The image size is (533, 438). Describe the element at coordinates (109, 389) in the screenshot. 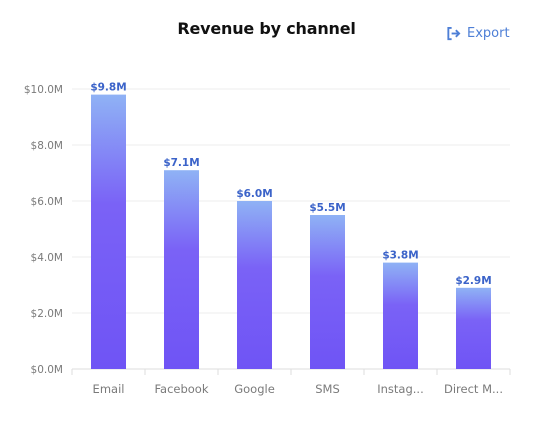

I see `x-tick-label: Email` at that location.